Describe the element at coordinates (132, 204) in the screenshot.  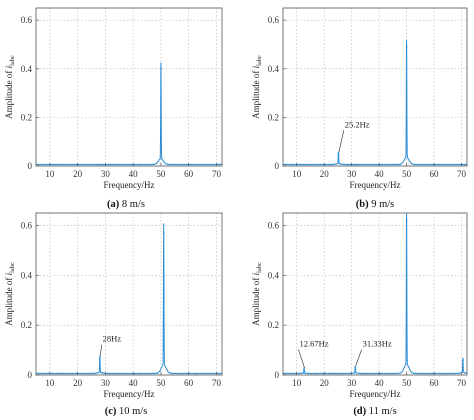
I see `caption-text: 8 m/s` at that location.